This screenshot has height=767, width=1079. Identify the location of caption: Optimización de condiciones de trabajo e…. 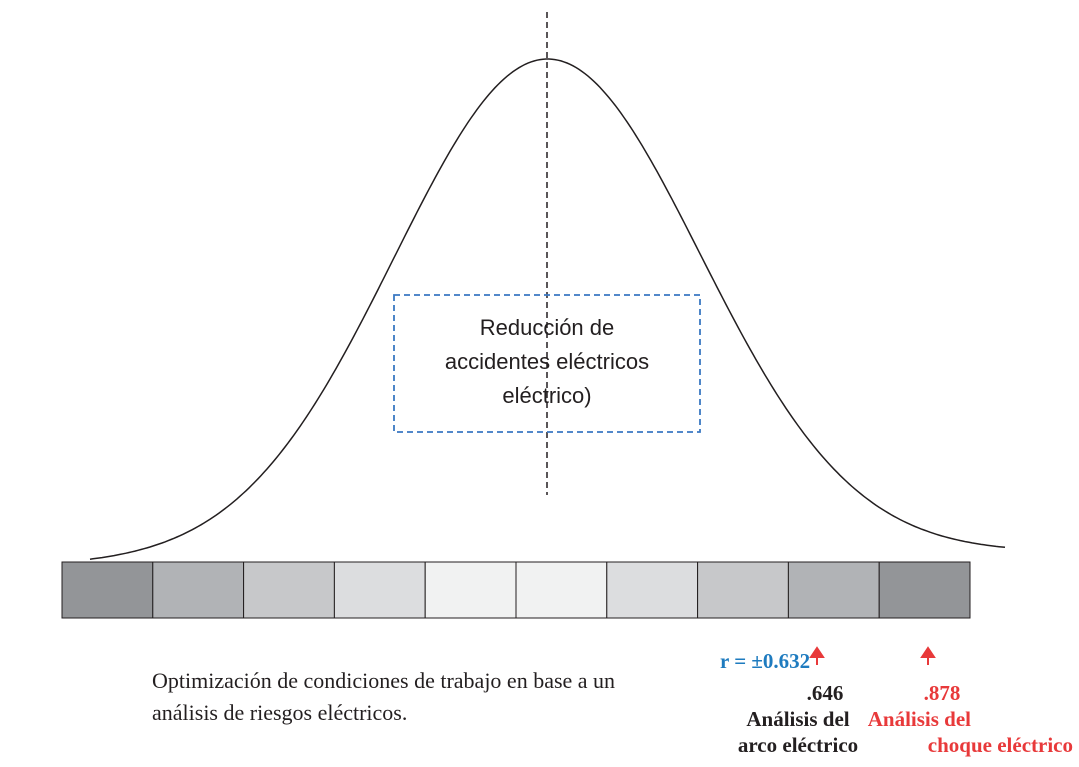
(383, 680).